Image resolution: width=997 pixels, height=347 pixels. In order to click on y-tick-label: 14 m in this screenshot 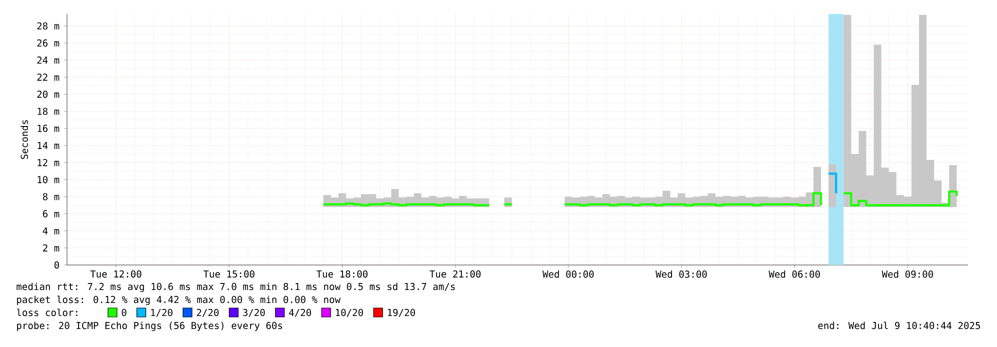, I will do `click(49, 145)`.